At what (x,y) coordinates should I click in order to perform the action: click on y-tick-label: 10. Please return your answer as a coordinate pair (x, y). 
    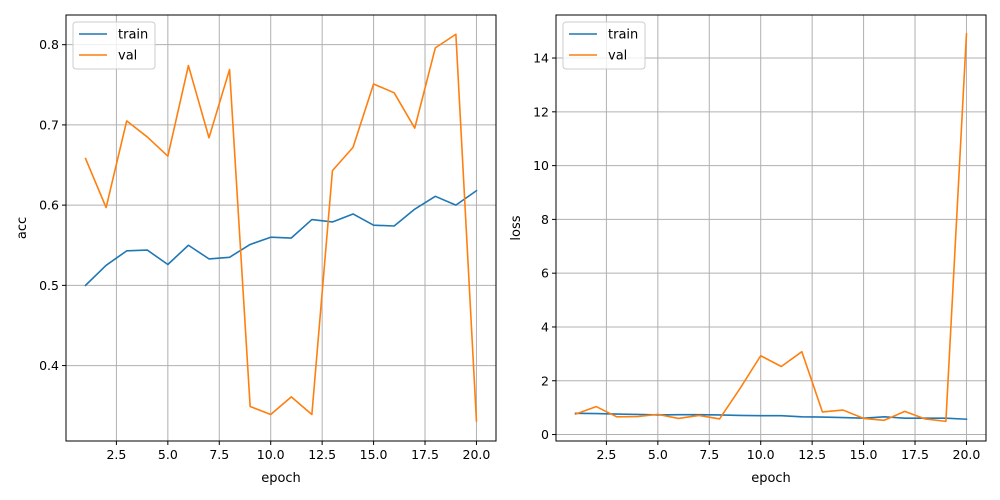
    Looking at the image, I should click on (541, 165).